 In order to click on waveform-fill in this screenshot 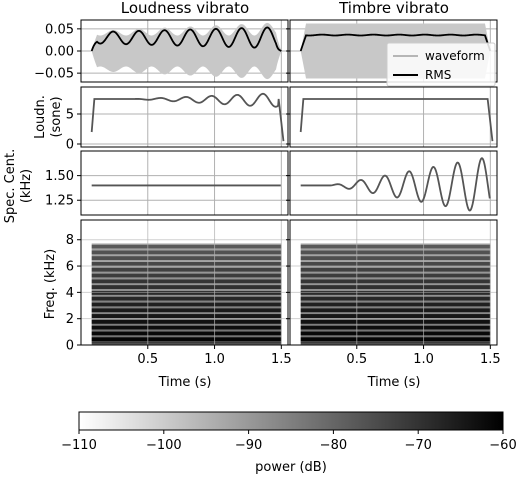, I will do `click(186, 51)`.